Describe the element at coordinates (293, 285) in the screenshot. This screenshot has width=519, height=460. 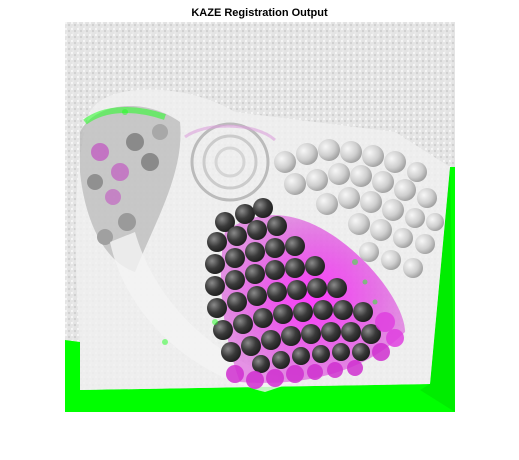
I see `dark-bead-wedge` at that location.